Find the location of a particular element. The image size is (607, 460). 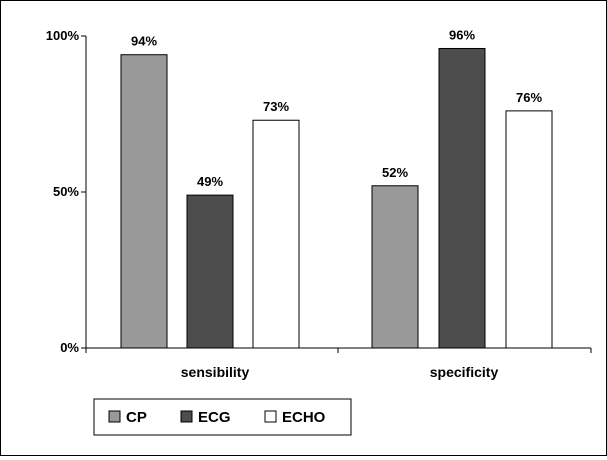

legend-box is located at coordinates (222, 417).